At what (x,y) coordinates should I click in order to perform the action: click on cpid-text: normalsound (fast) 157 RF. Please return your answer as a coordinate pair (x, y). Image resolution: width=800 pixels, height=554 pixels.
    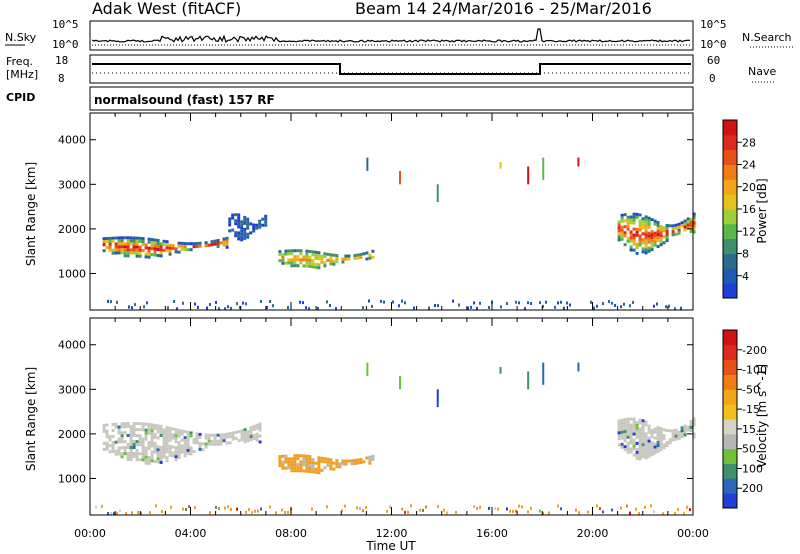
    Looking at the image, I should click on (184, 100).